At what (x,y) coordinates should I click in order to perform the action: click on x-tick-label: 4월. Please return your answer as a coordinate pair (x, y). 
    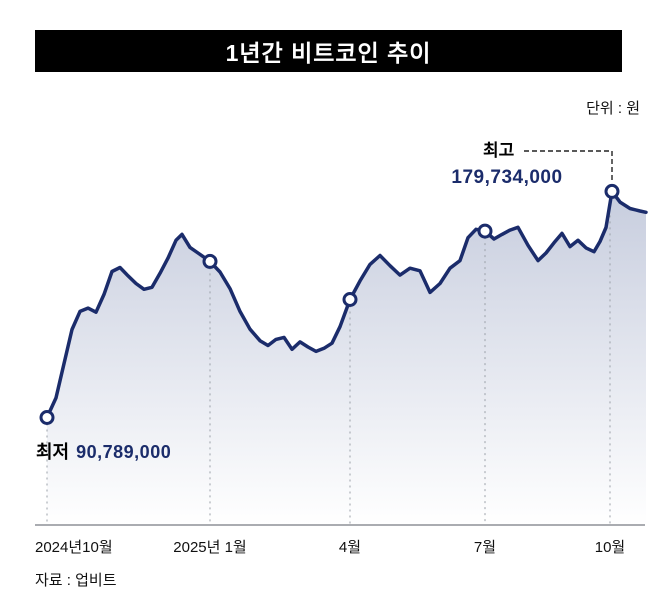
    Looking at the image, I should click on (350, 547).